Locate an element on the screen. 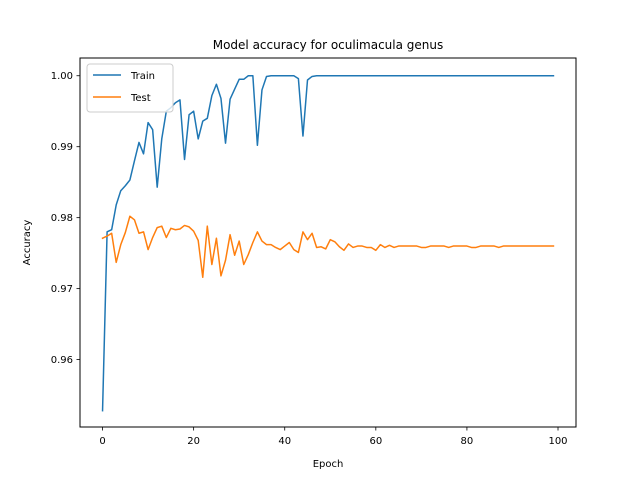 The height and width of the screenshot is (480, 640). legend: Train Test is located at coordinates (130, 88).